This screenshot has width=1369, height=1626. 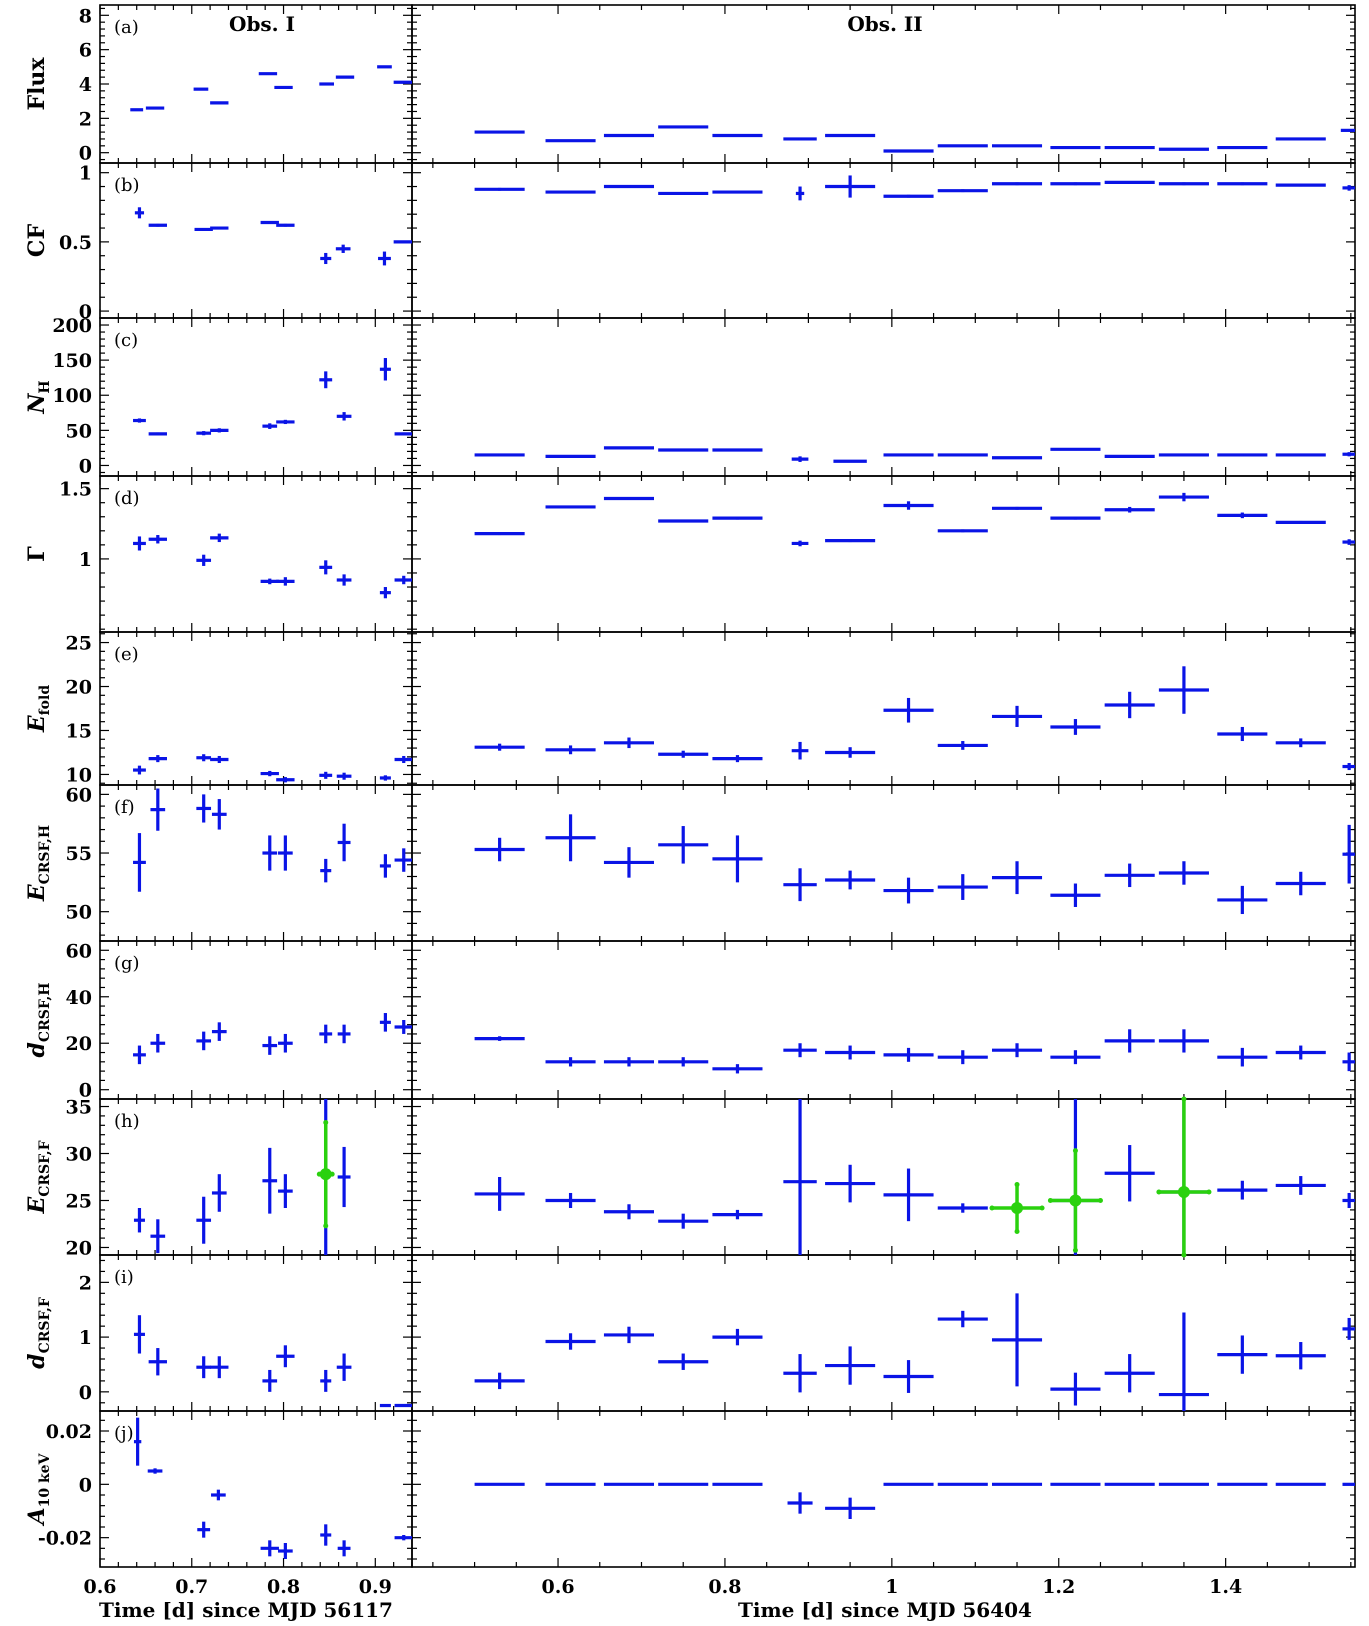 What do you see at coordinates (75, 243) in the screenshot?
I see `y-tick-label: 0.5` at bounding box center [75, 243].